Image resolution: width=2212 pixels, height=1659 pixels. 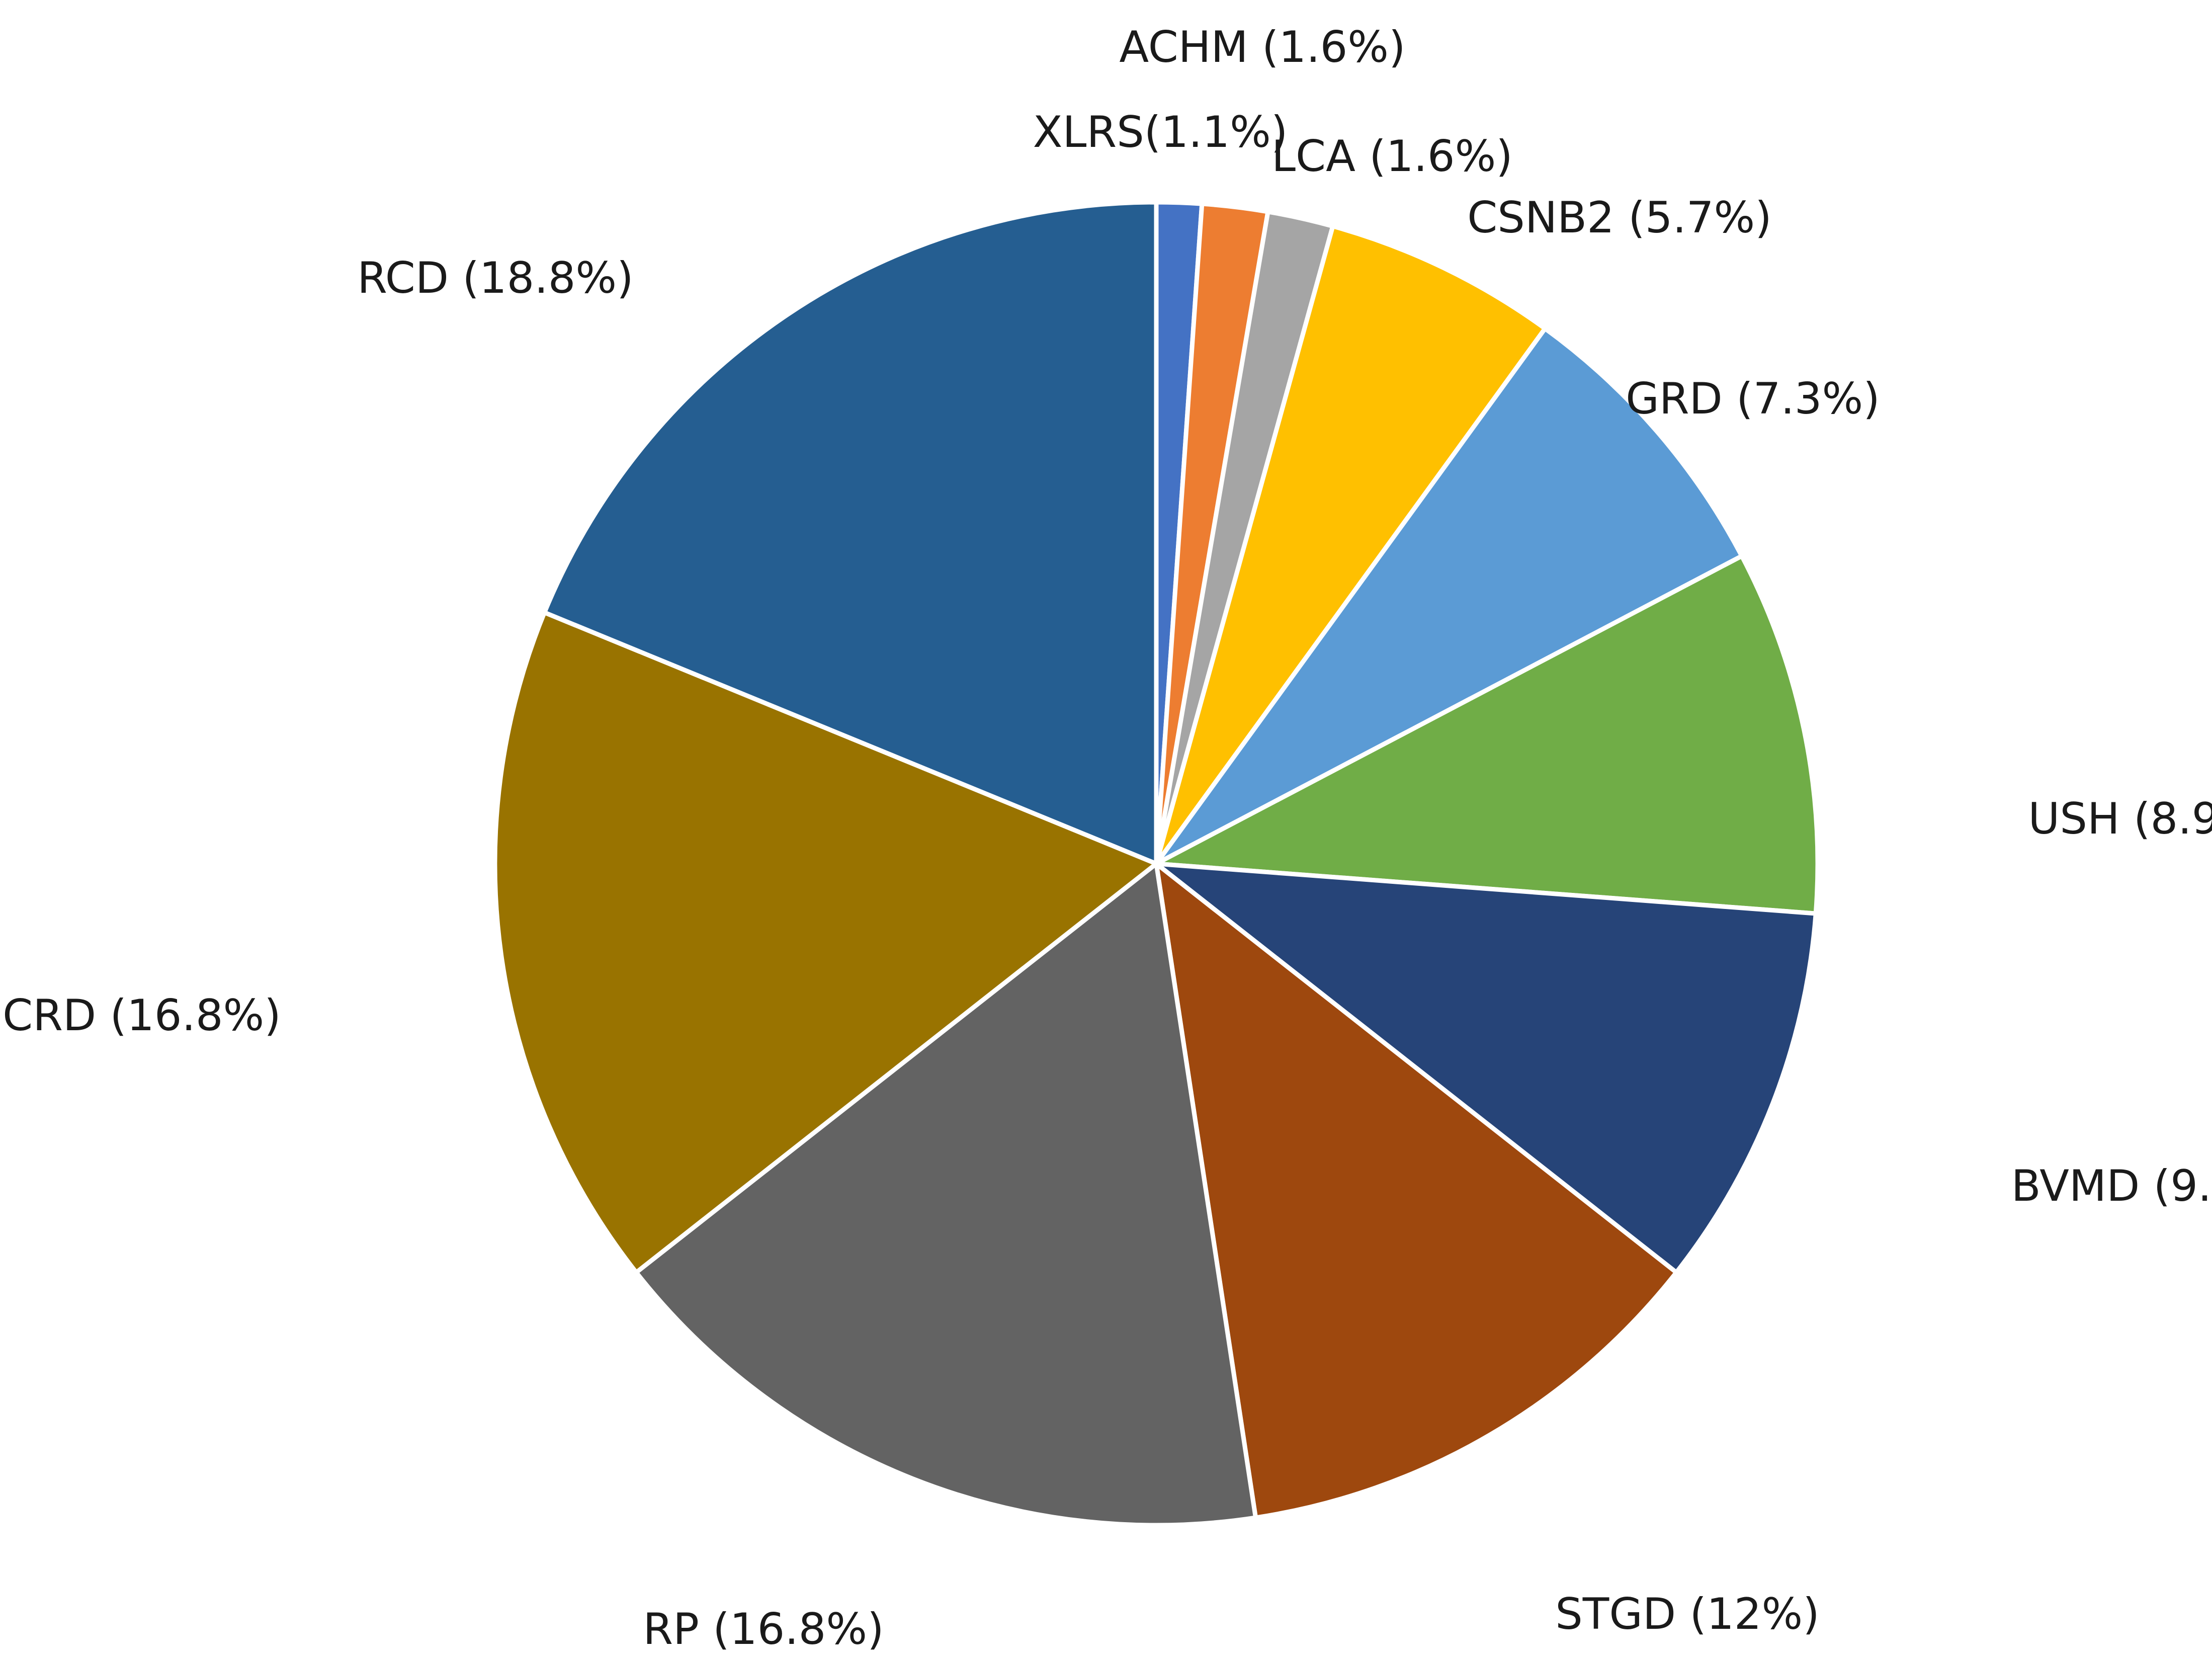 I want to click on pie-slice-label: ACHM (1.6%), so click(x=1262, y=47).